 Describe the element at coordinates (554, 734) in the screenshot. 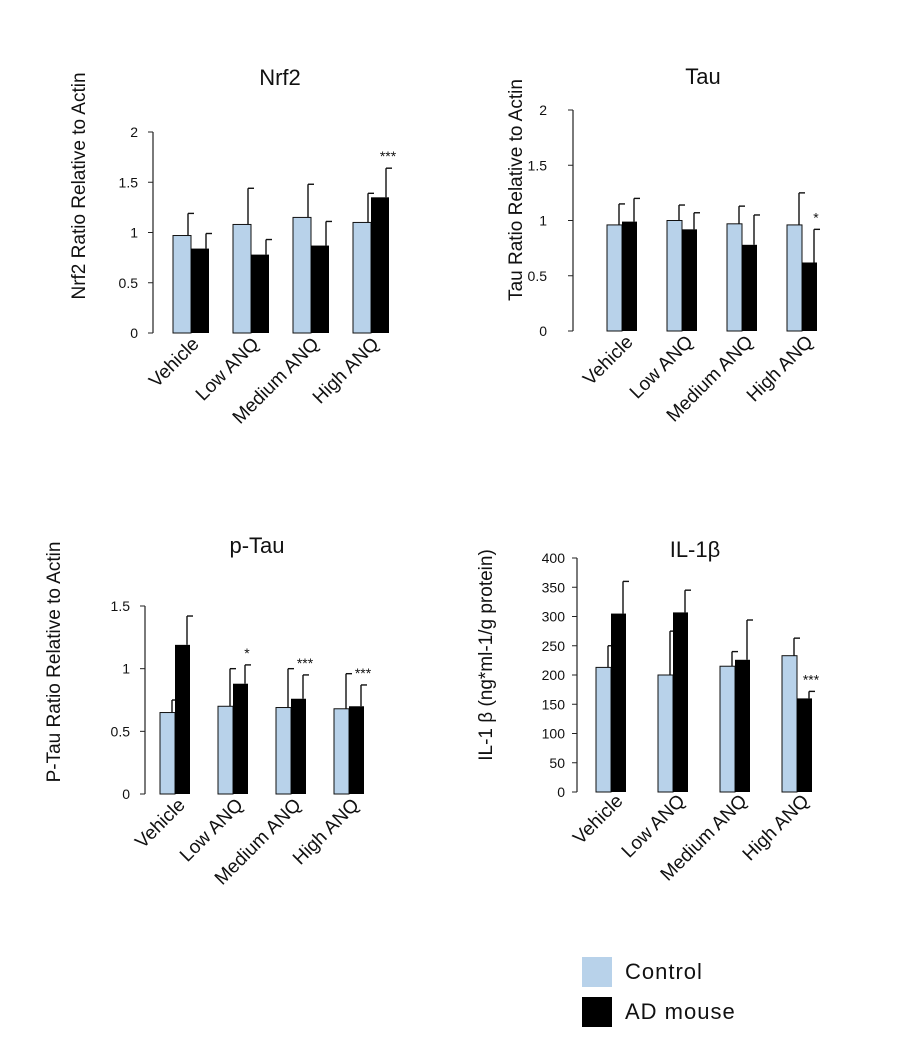

I see `y-tick-label: 100` at that location.